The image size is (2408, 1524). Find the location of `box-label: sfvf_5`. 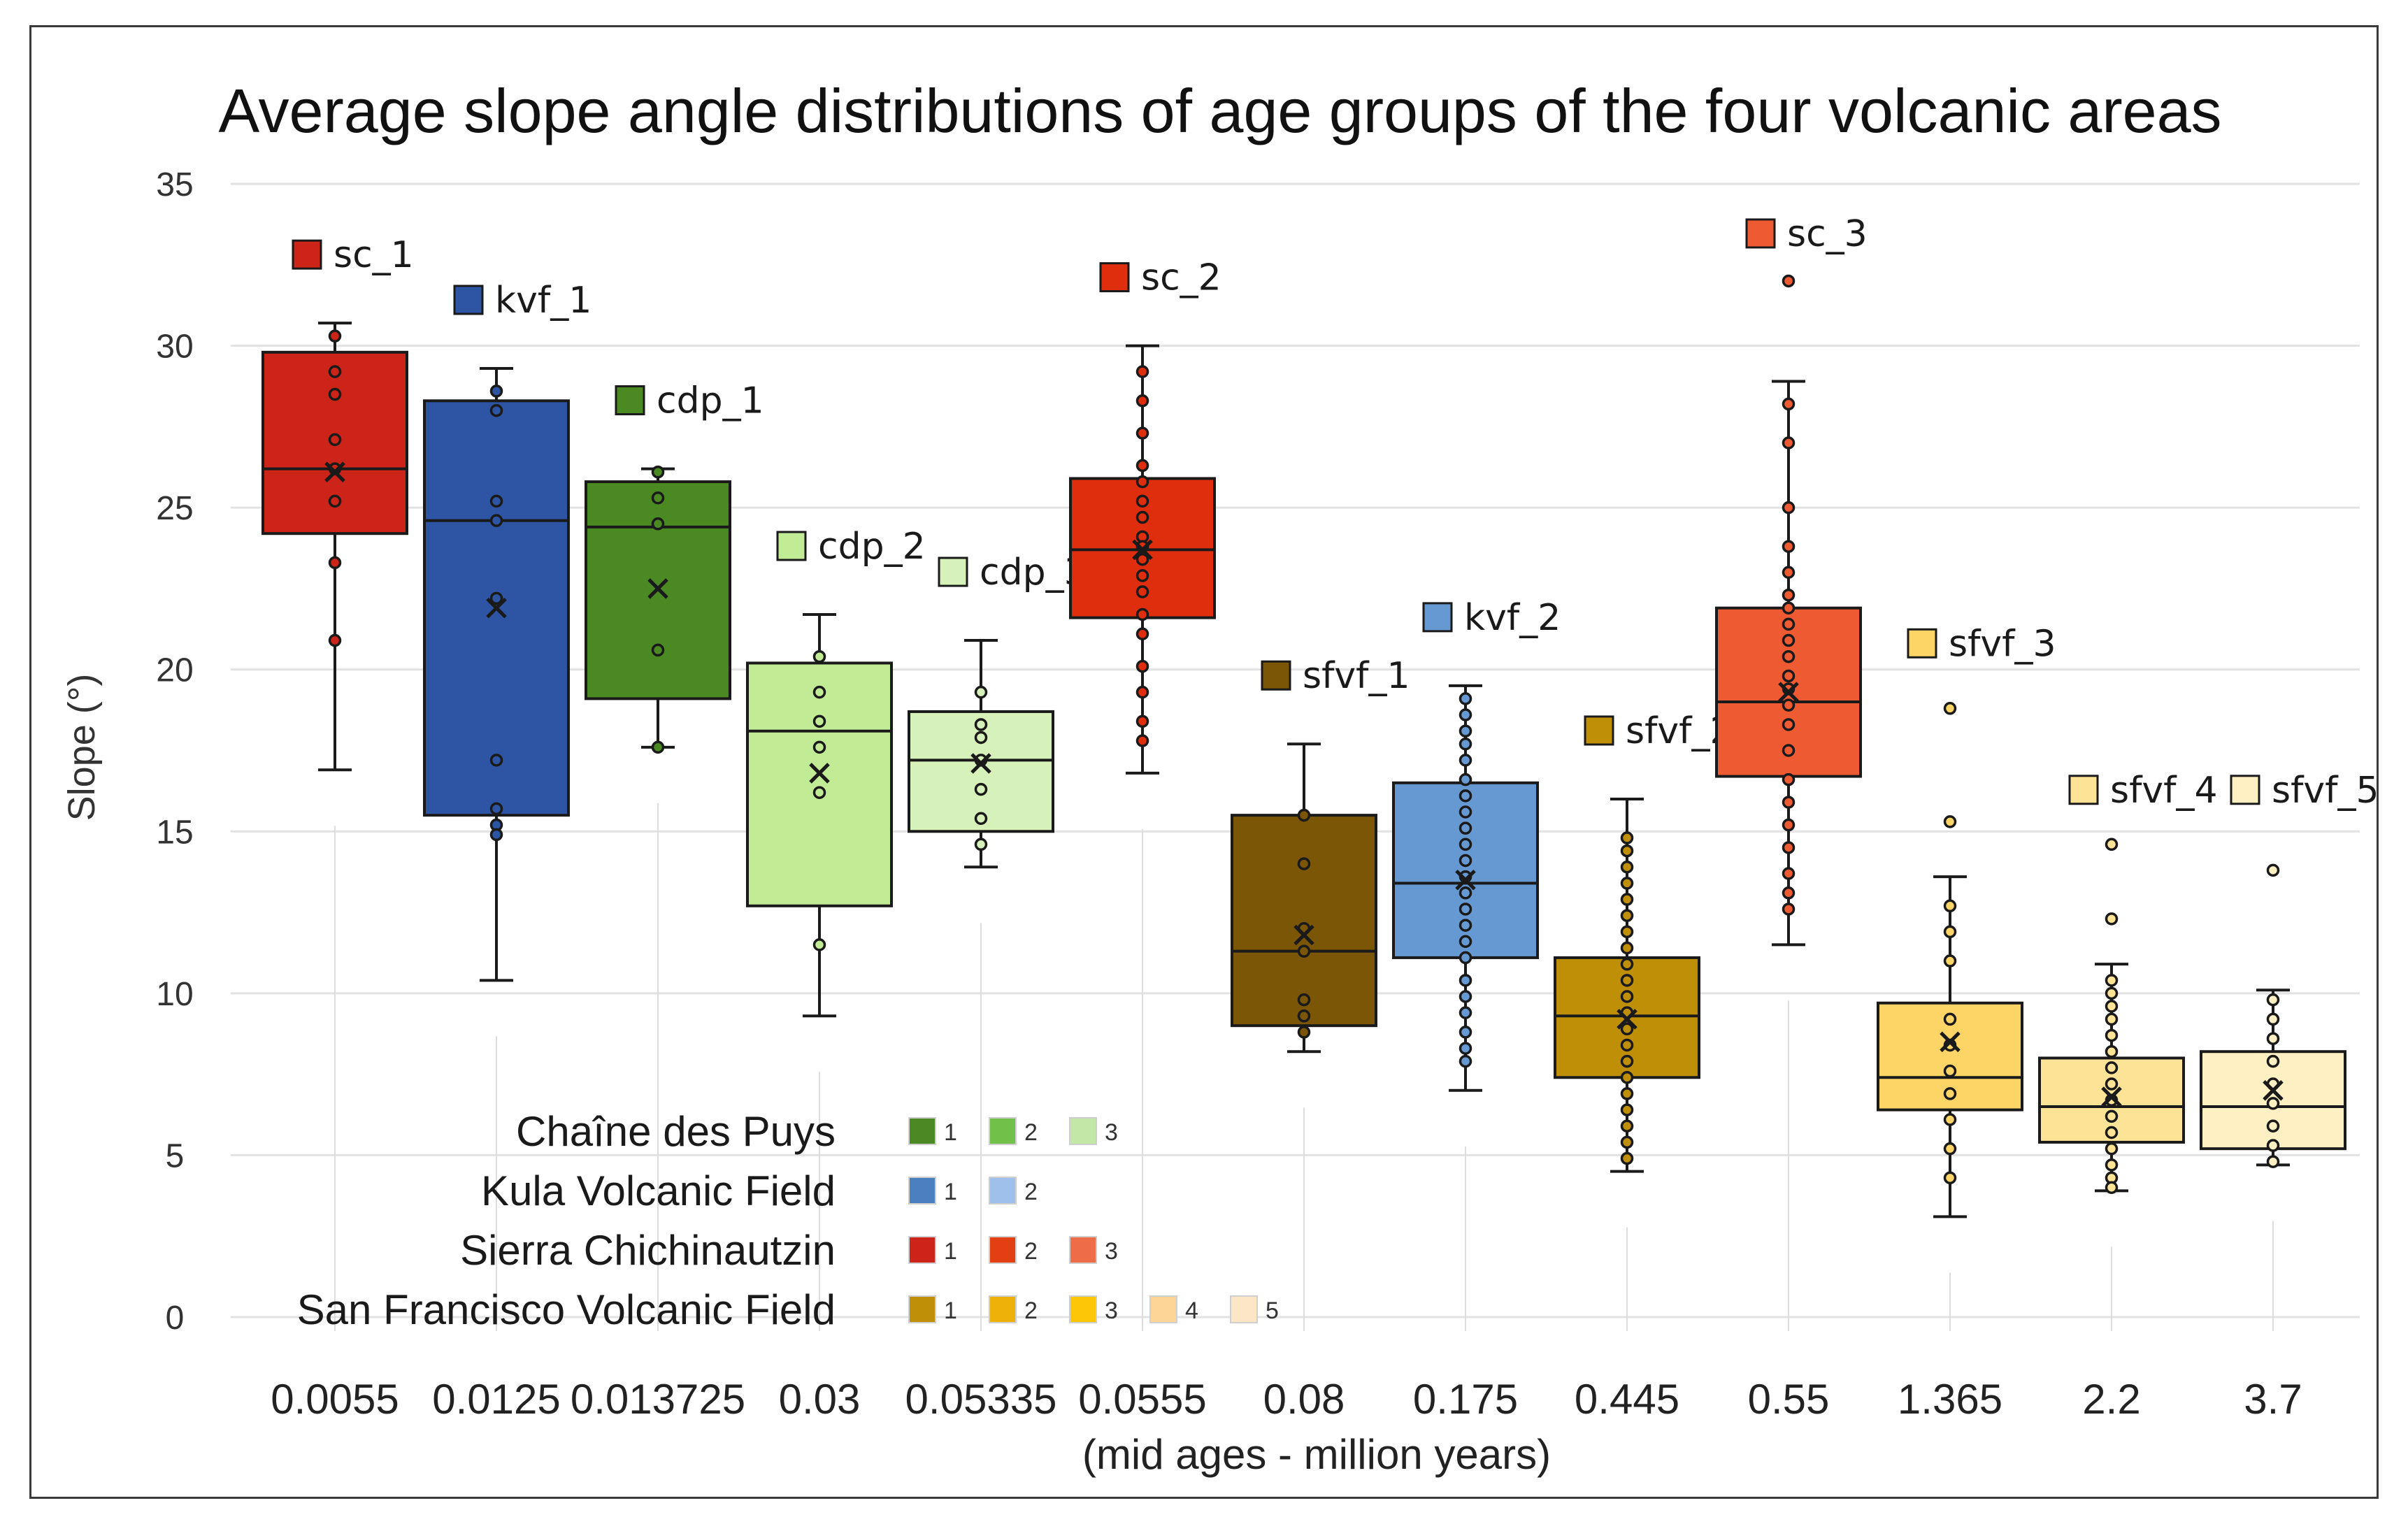

box-label: sfvf_5 is located at coordinates (2325, 791).